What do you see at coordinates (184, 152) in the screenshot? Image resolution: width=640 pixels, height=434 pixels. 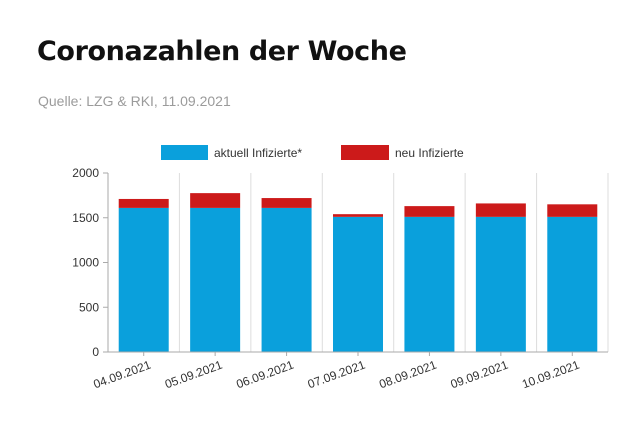 I see `legend-swatch-aktuell-infizierte` at bounding box center [184, 152].